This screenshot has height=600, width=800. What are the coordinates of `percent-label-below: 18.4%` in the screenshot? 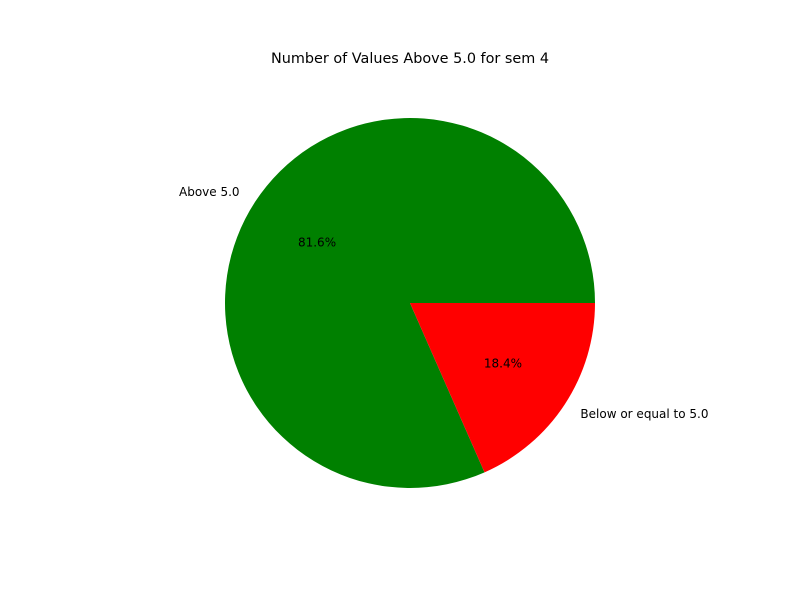 It's located at (503, 364).